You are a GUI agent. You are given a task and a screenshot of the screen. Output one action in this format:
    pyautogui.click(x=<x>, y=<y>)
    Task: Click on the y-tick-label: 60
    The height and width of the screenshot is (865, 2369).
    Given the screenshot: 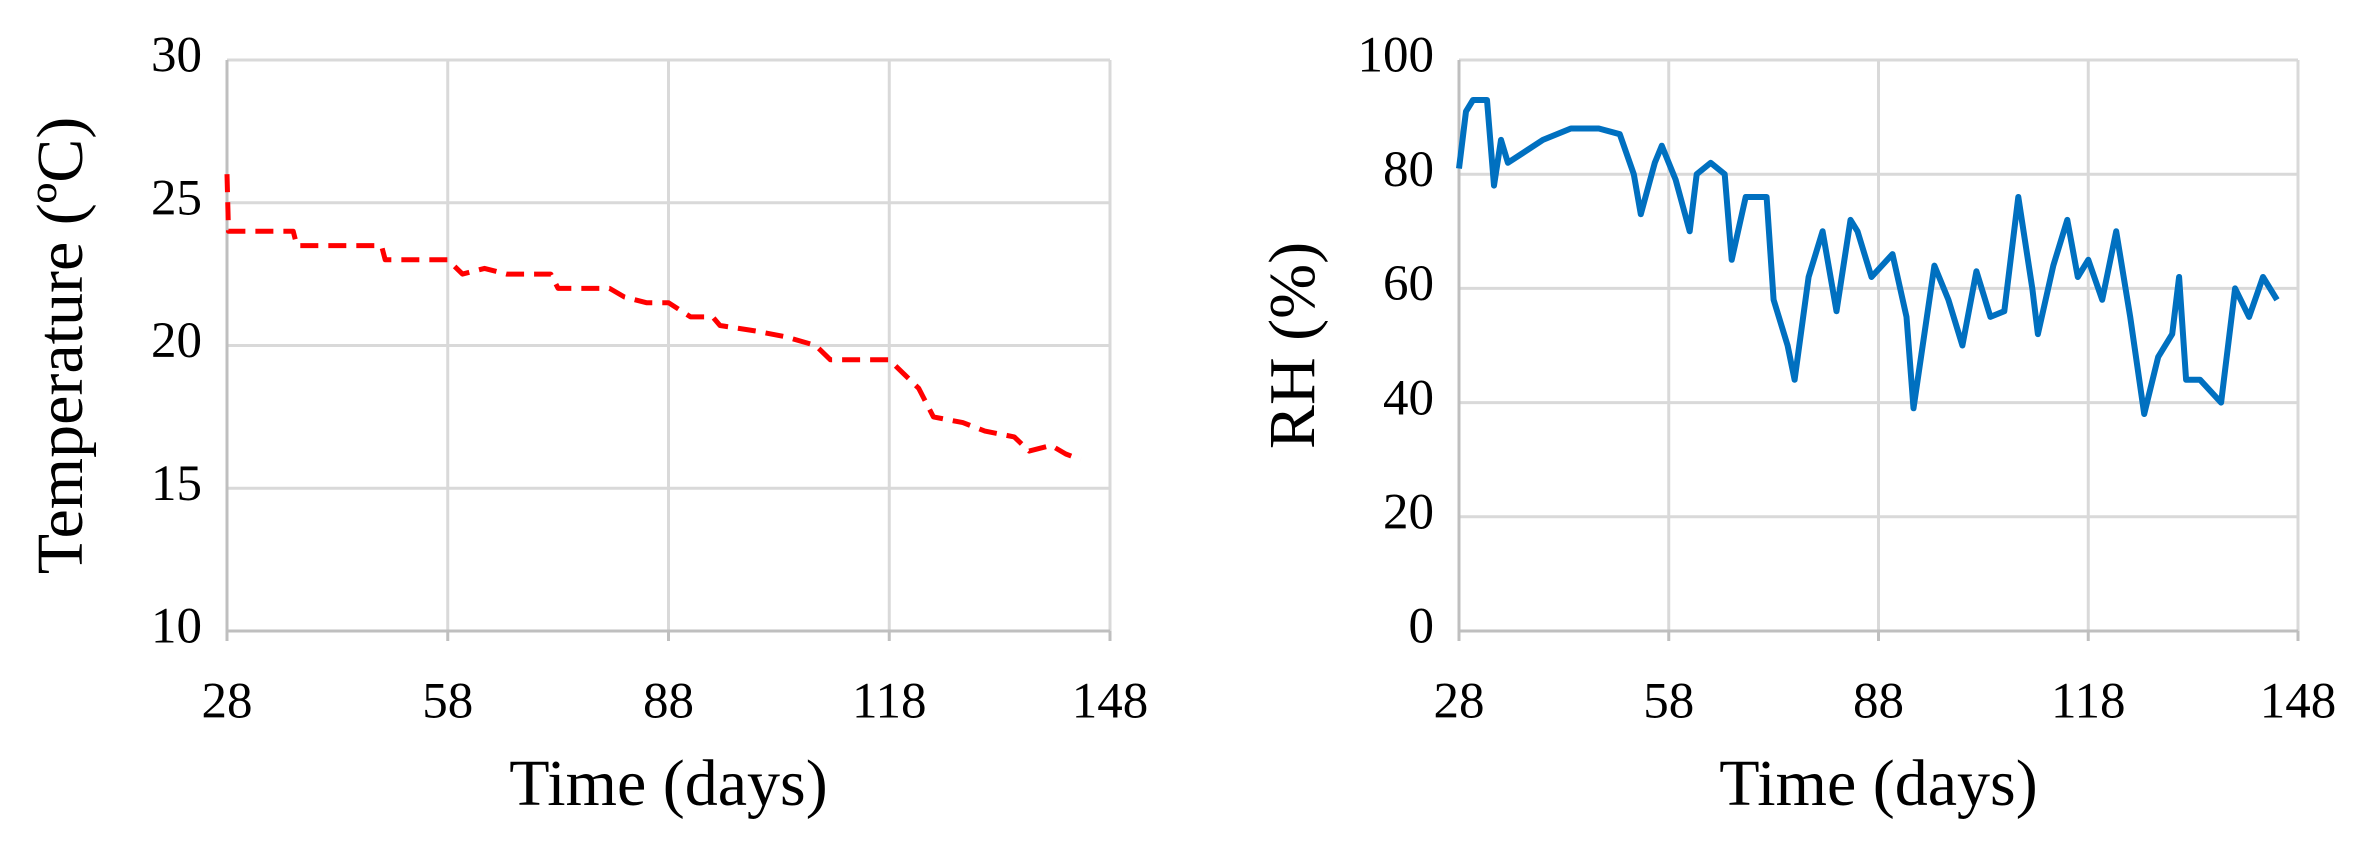 What is the action you would take?
    pyautogui.click(x=1408, y=284)
    